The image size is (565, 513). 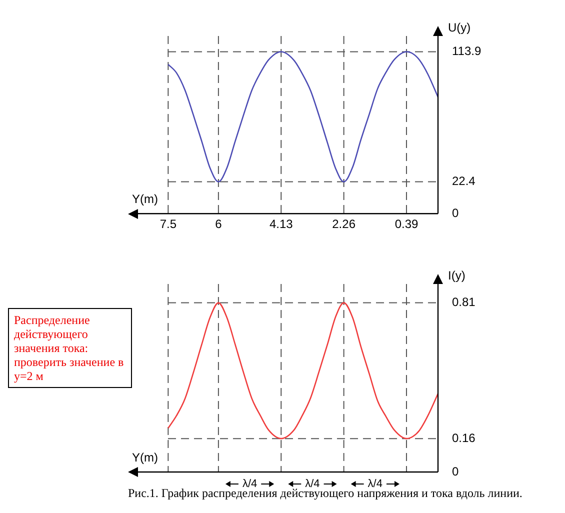 I want to click on y-axis-title: U(y), so click(x=459, y=27).